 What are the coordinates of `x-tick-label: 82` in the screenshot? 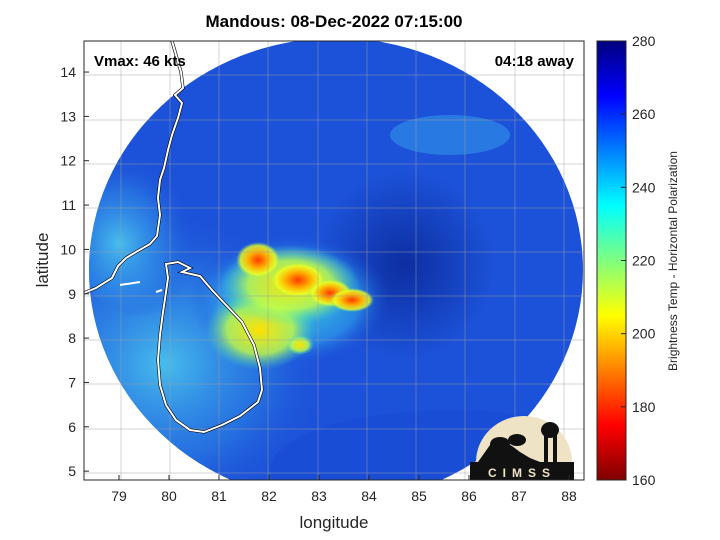 It's located at (269, 496).